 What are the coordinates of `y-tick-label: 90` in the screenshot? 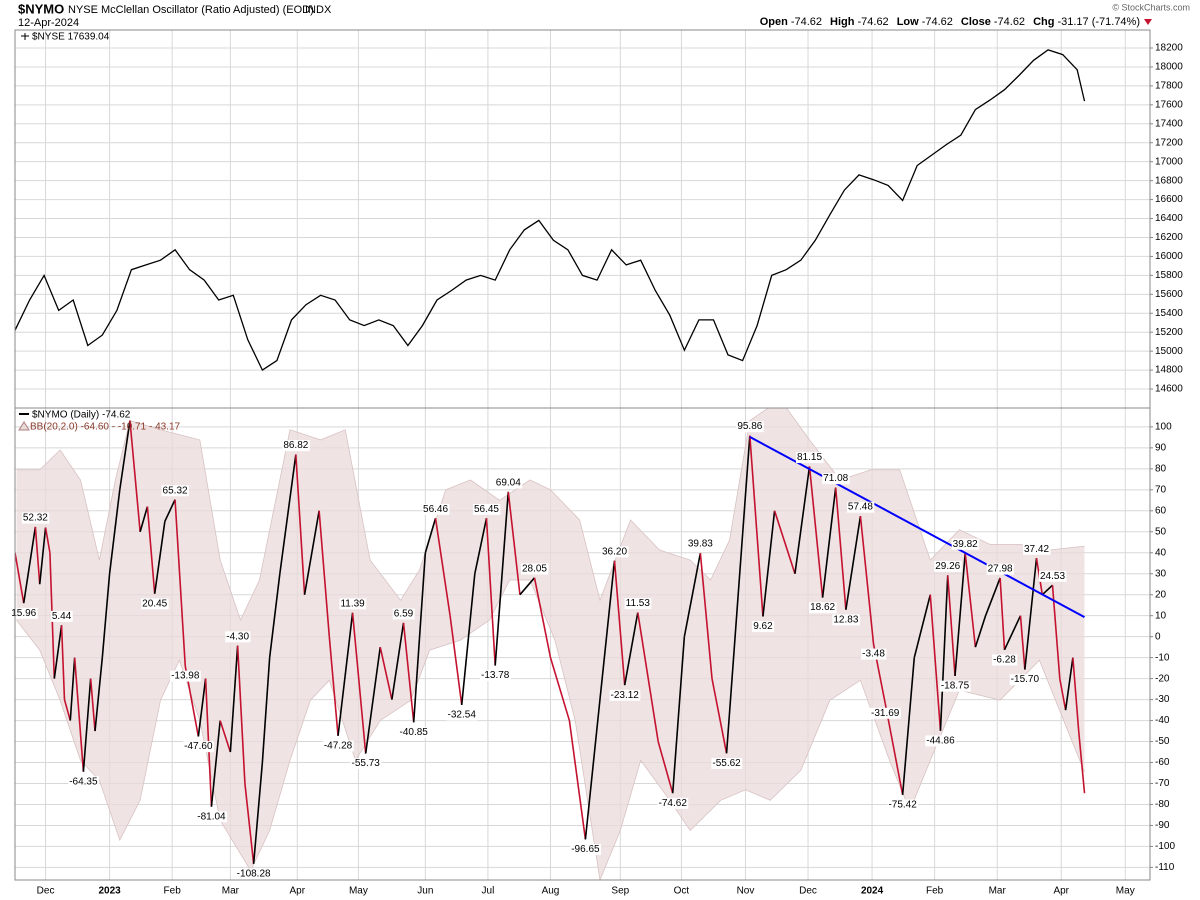 It's located at (1161, 447).